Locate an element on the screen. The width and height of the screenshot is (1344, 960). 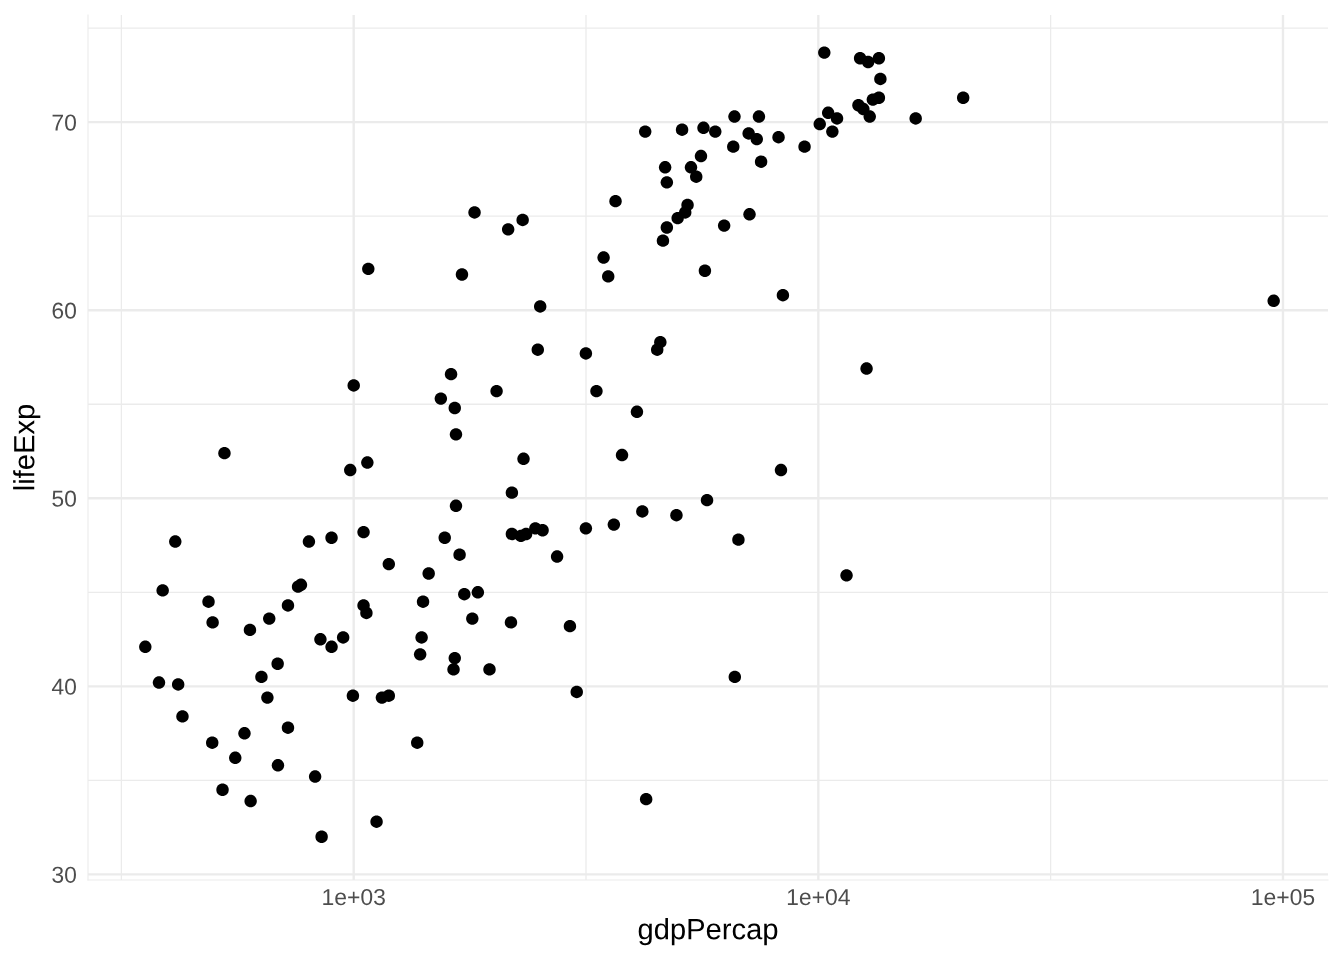
y-tick-label: 40 is located at coordinates (63, 686).